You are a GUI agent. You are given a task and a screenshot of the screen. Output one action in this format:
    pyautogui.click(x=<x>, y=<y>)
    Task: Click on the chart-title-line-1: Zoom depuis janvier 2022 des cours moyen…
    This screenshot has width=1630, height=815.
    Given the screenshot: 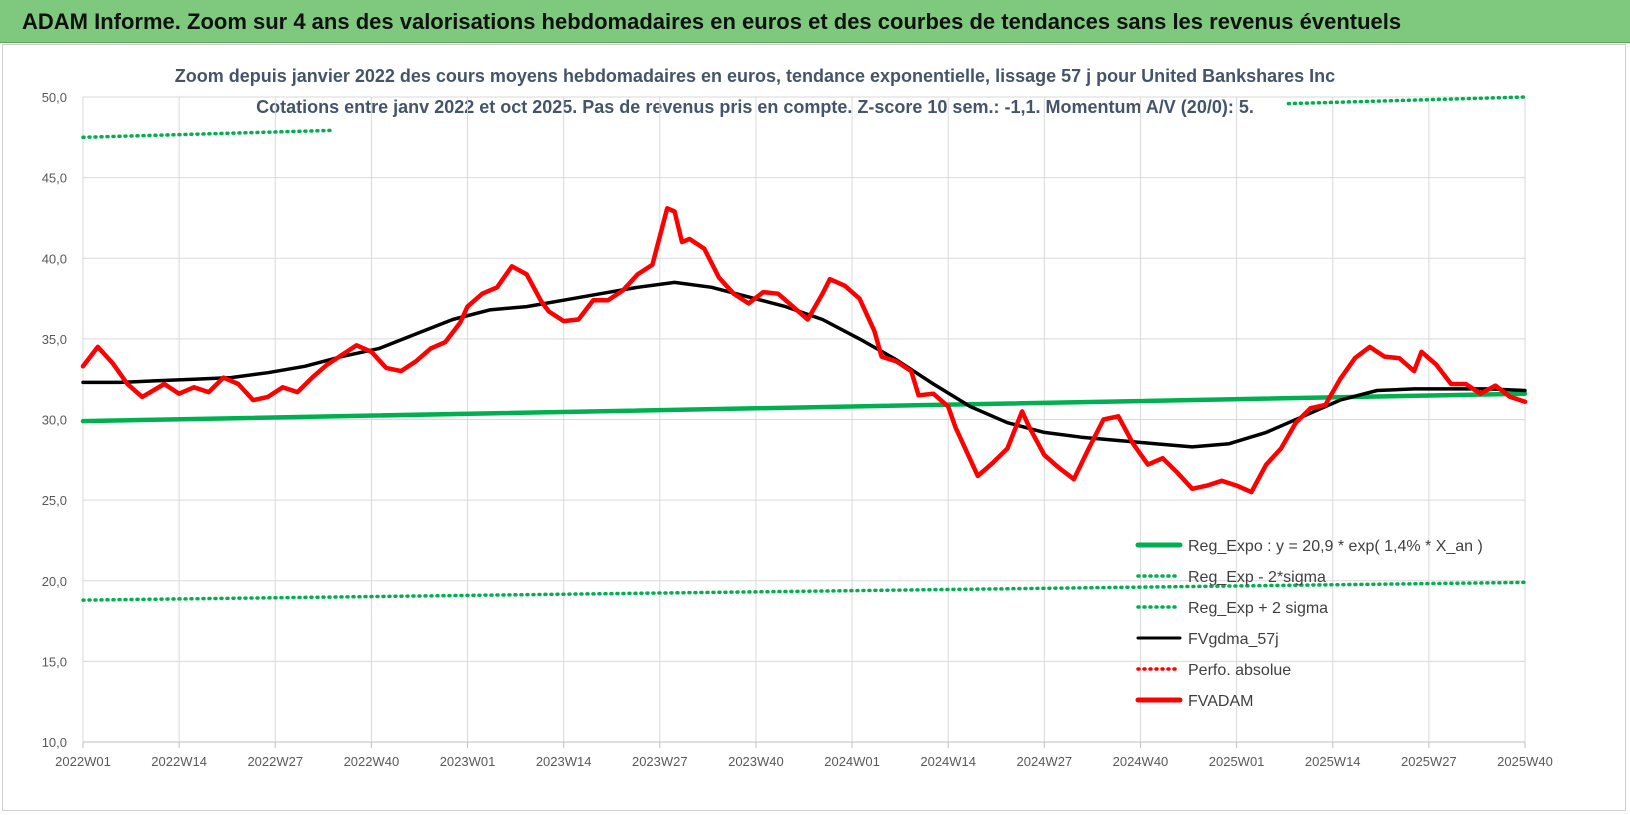 What is the action you would take?
    pyautogui.click(x=755, y=76)
    